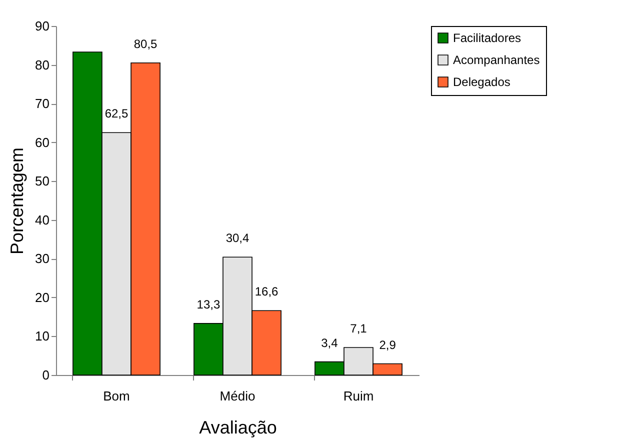  I want to click on y-tick-label: 40, so click(42, 220).